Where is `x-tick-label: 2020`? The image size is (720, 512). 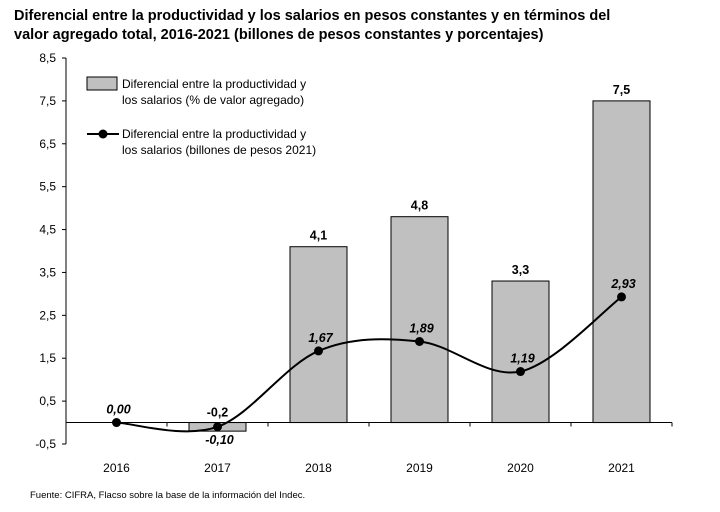
x-tick-label: 2020 is located at coordinates (520, 468).